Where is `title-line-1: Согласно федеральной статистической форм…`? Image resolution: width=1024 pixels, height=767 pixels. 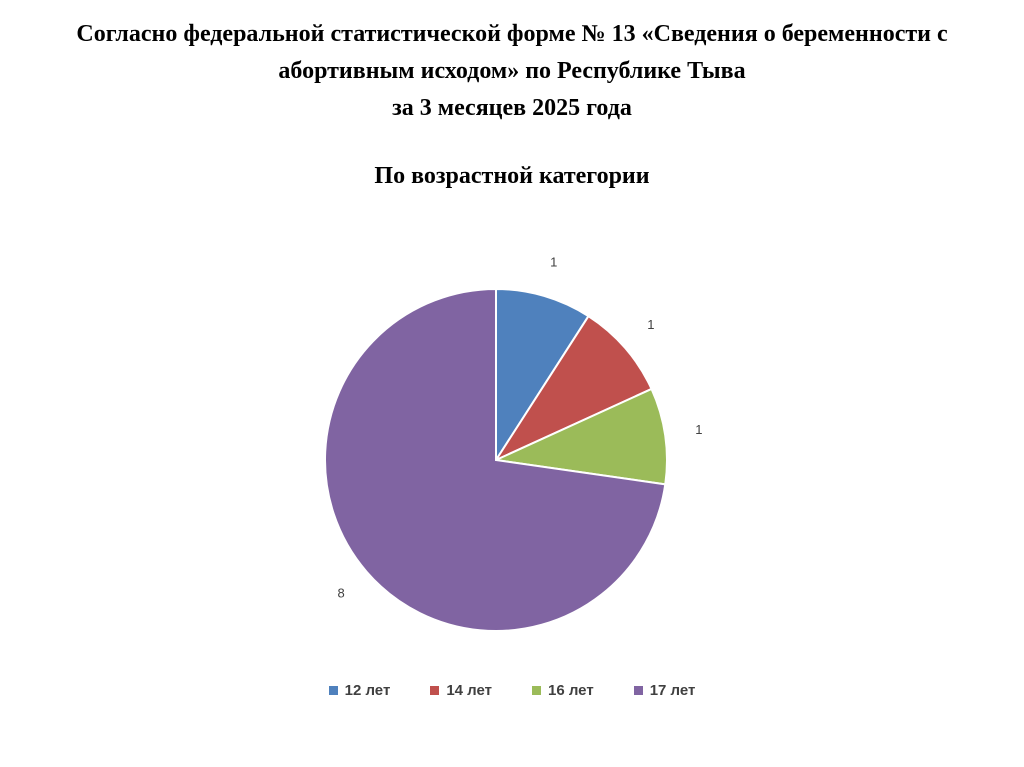
title-line-1: Согласно федеральной статистической форм… is located at coordinates (512, 34).